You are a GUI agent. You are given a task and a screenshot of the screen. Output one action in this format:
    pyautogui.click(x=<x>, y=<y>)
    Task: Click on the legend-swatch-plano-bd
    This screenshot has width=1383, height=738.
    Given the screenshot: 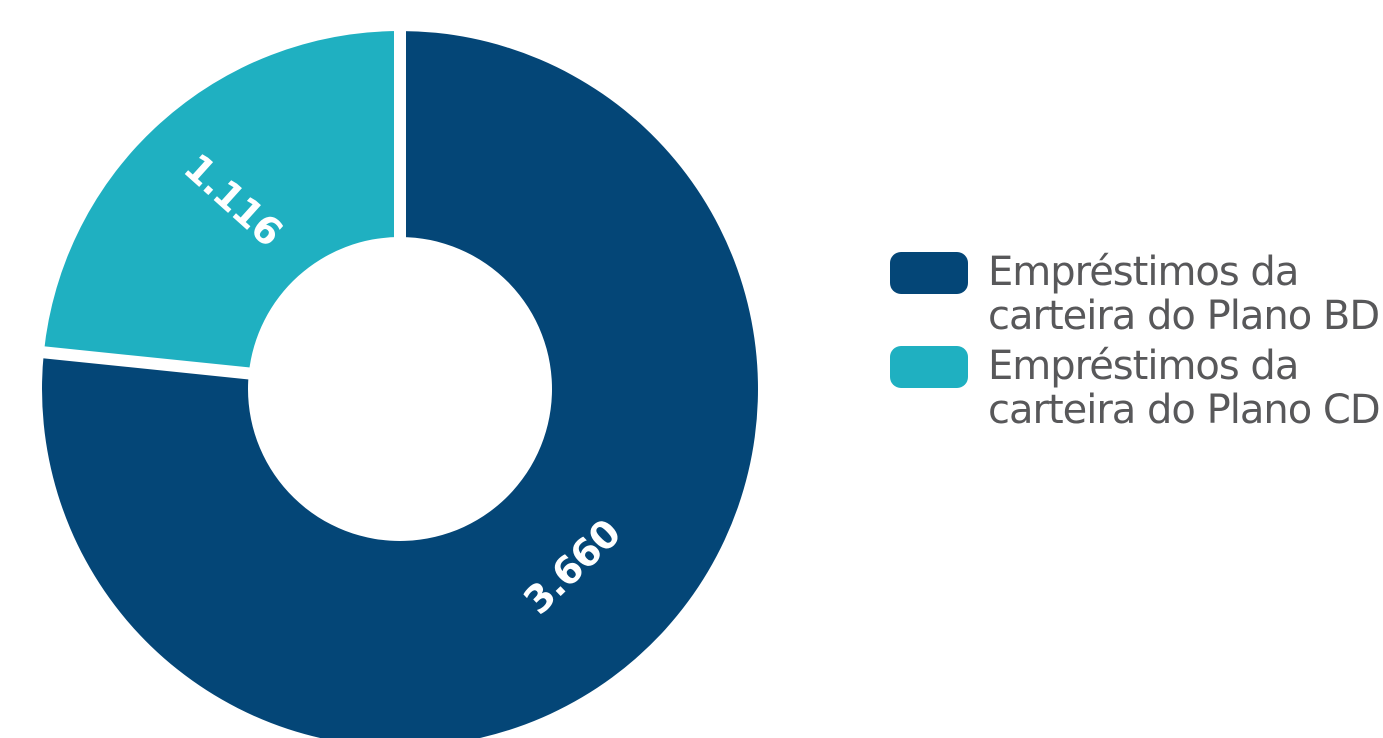 What is the action you would take?
    pyautogui.click(x=929, y=273)
    